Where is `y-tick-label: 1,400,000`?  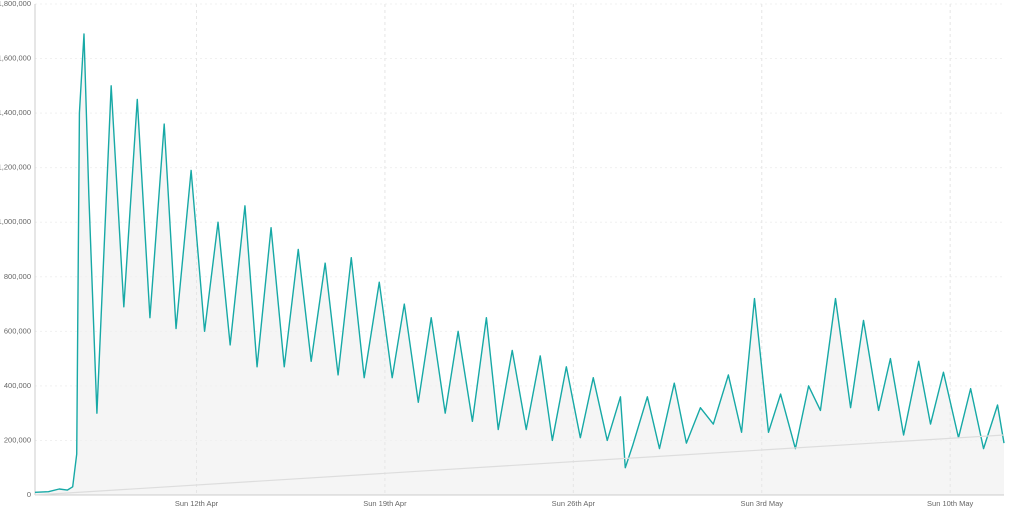 y-tick-label: 1,400,000 is located at coordinates (15, 112).